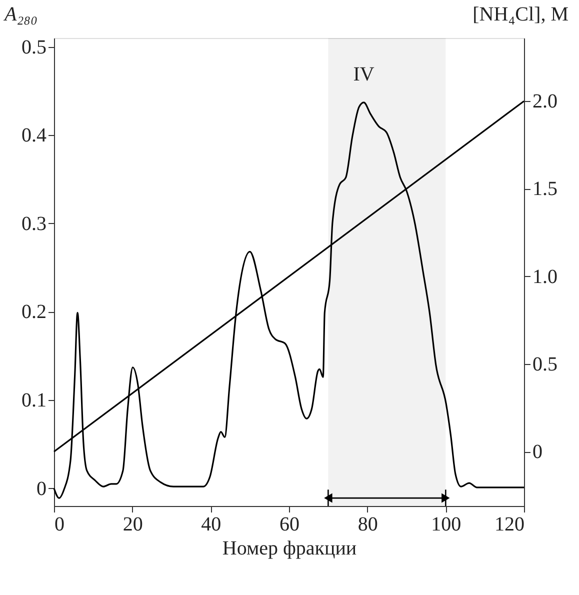 The width and height of the screenshot is (579, 595). Describe the element at coordinates (446, 525) in the screenshot. I see `x-tick-label: 100` at that location.